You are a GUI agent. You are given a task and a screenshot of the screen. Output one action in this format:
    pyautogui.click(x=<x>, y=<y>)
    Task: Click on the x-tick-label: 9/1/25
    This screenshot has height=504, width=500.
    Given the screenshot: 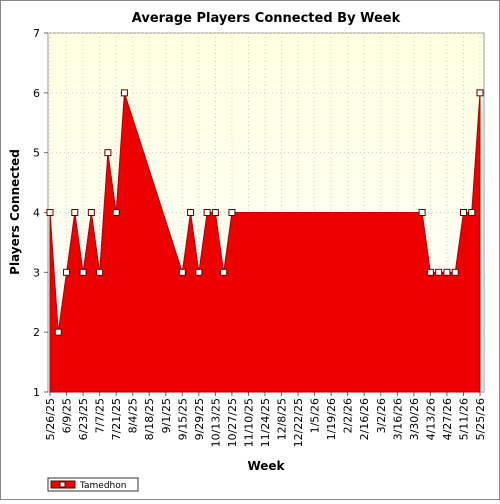 What is the action you would take?
    pyautogui.click(x=166, y=415)
    